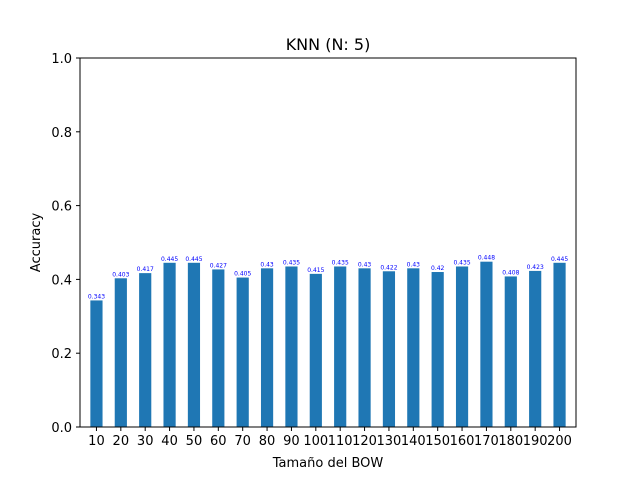  What do you see at coordinates (462, 441) in the screenshot?
I see `x-tick-label-160: 160` at bounding box center [462, 441].